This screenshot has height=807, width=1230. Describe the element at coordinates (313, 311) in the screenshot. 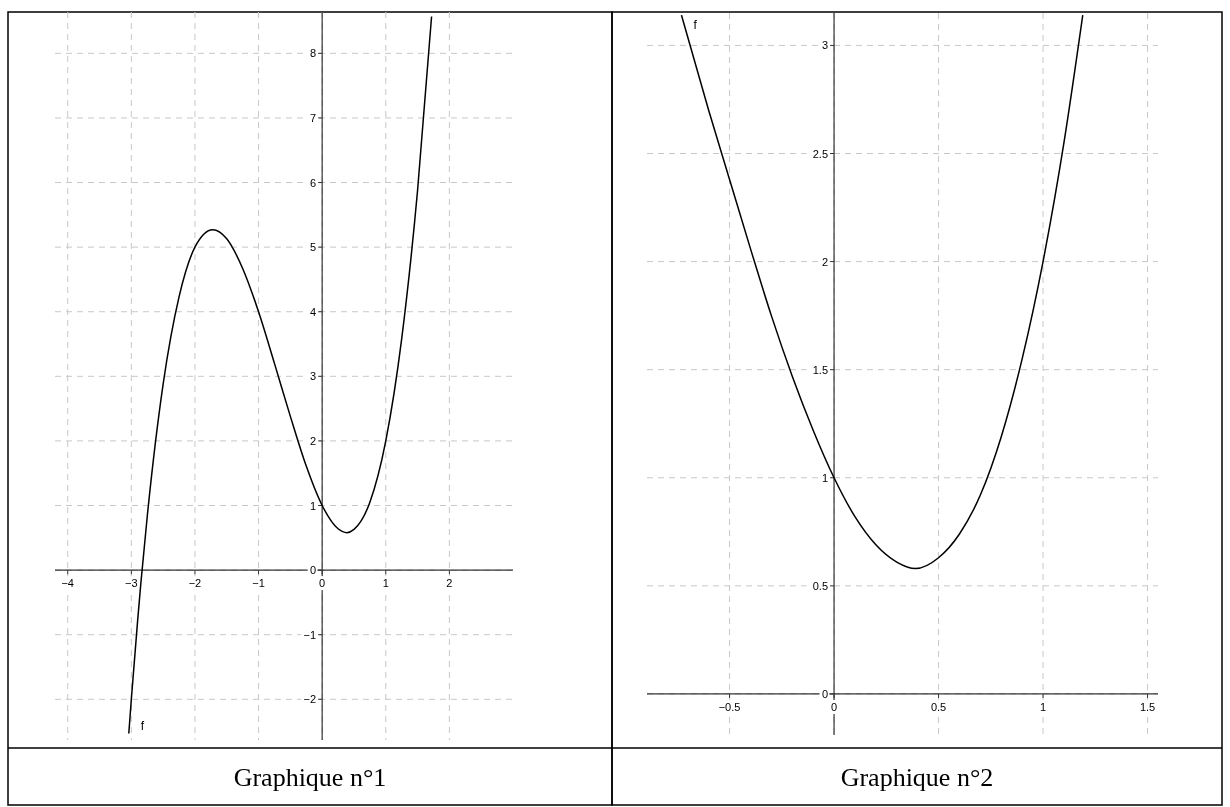

I see `y-tick-label: 4` at that location.